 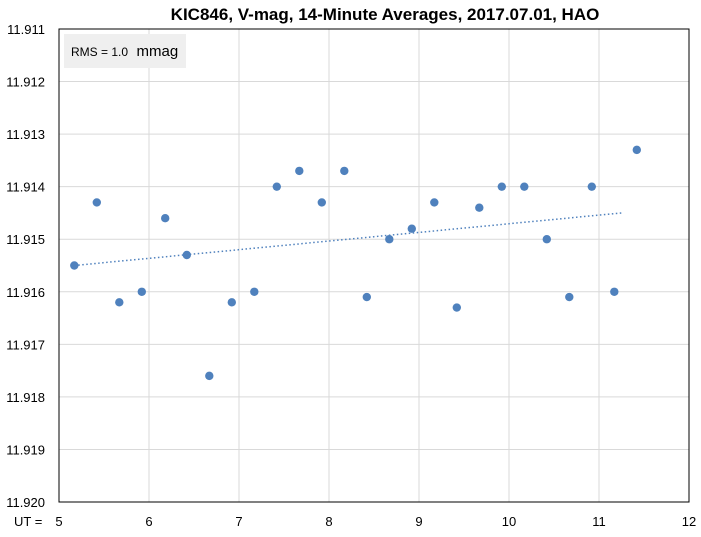 What do you see at coordinates (25, 239) in the screenshot?
I see `y-tick-label: 11.915` at bounding box center [25, 239].